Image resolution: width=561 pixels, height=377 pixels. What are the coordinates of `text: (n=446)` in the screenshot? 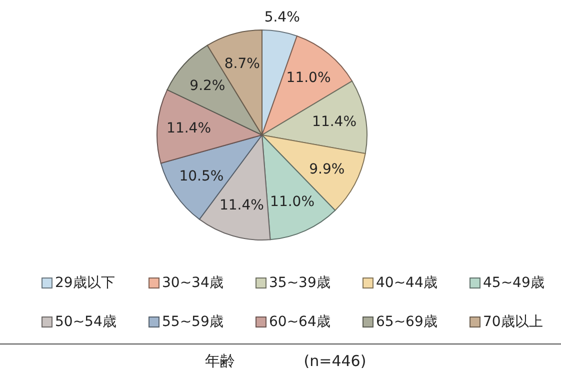 It's located at (335, 361).